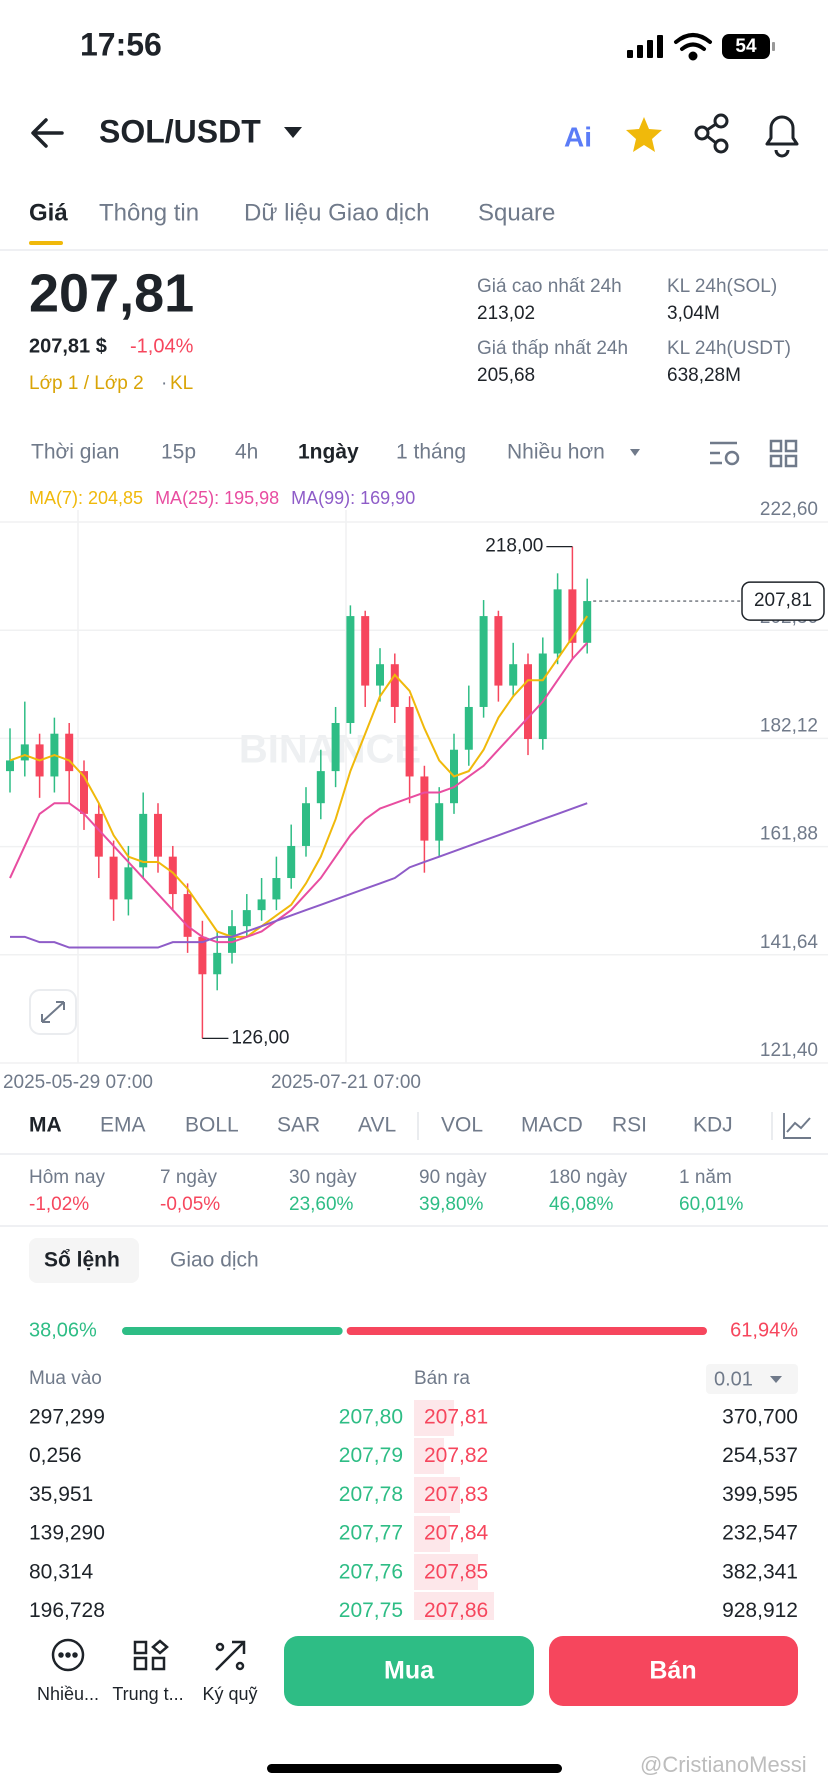 The width and height of the screenshot is (828, 1792). What do you see at coordinates (516, 212) in the screenshot?
I see `tab: Square` at bounding box center [516, 212].